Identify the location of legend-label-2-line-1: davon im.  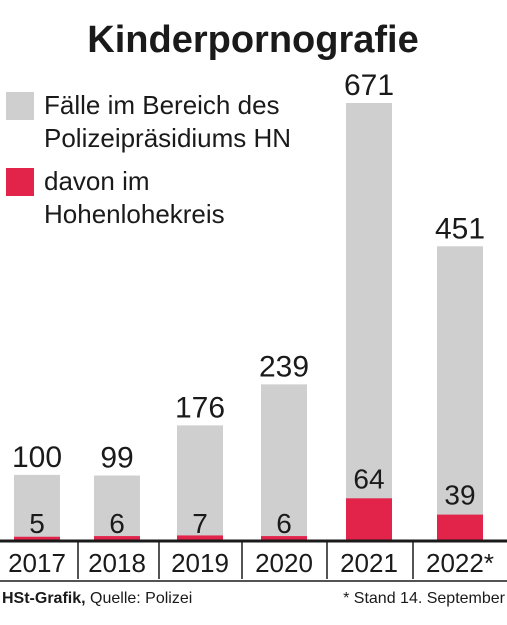
(97, 181).